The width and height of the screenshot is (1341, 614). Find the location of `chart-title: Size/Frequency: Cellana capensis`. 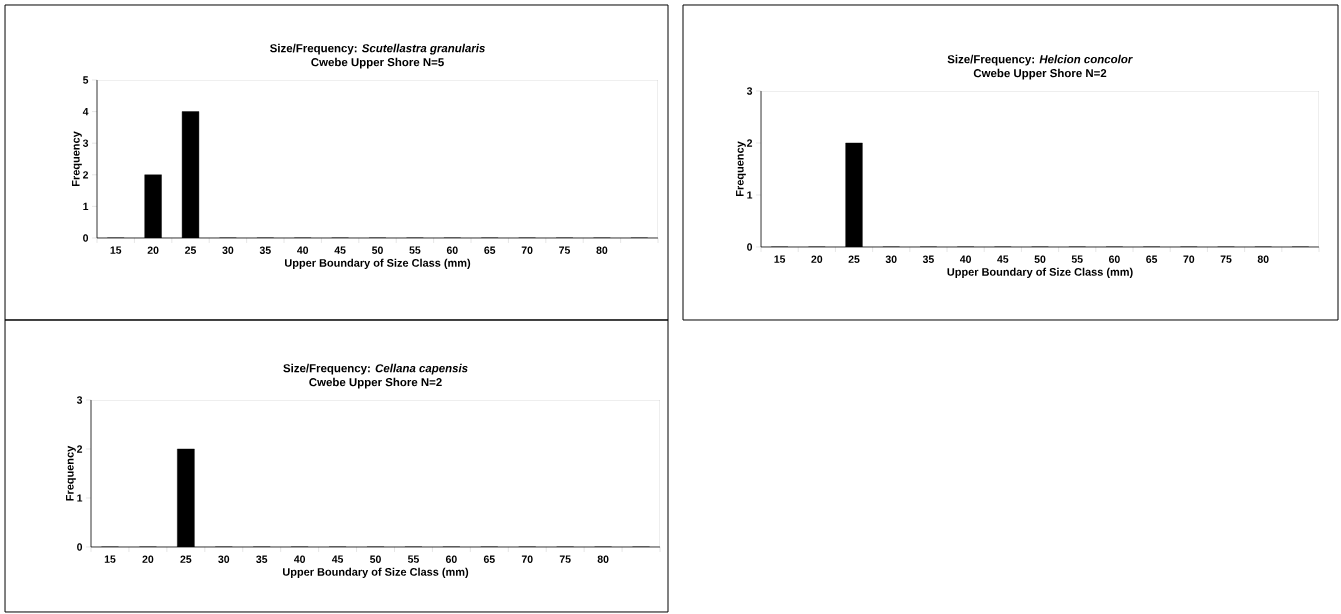

chart-title: Size/Frequency: Cellana capensis is located at coordinates (375, 369).